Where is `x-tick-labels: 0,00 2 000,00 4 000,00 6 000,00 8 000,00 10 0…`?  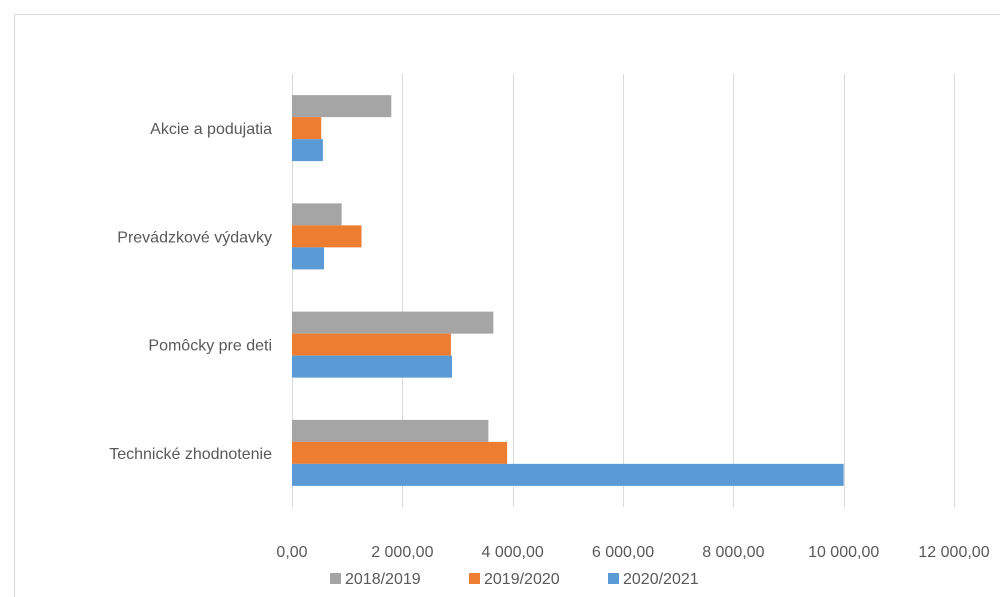 x-tick-labels: 0,00 2 000,00 4 000,00 6 000,00 8 000,00 10 0… is located at coordinates (632, 552).